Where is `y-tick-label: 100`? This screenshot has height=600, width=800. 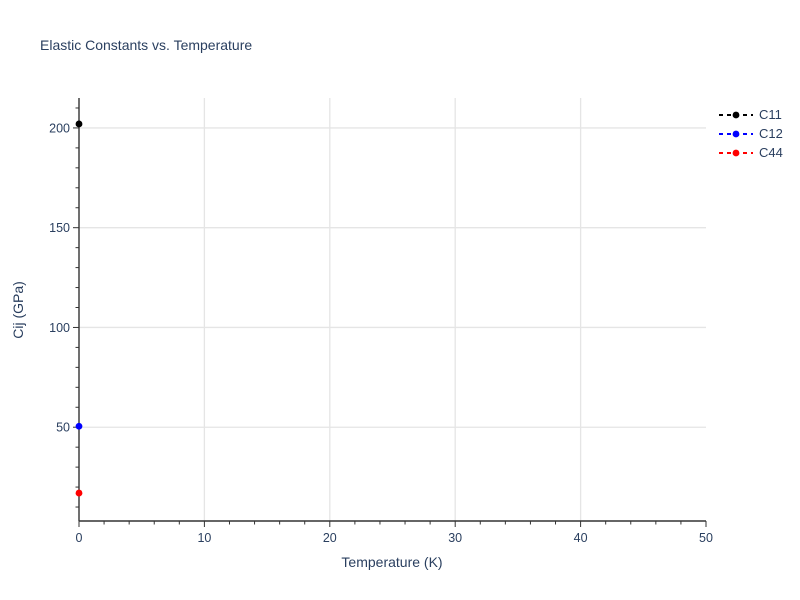
y-tick-label: 100 is located at coordinates (59, 328).